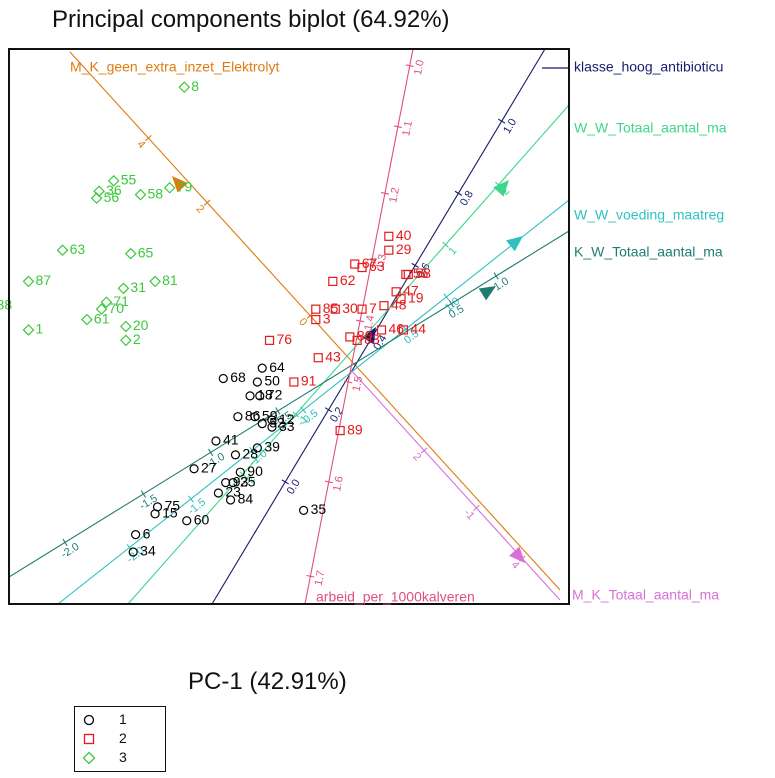 Image resolution: width=775 pixels, height=778 pixels. I want to click on legend-entry-2: 2, so click(120, 738).